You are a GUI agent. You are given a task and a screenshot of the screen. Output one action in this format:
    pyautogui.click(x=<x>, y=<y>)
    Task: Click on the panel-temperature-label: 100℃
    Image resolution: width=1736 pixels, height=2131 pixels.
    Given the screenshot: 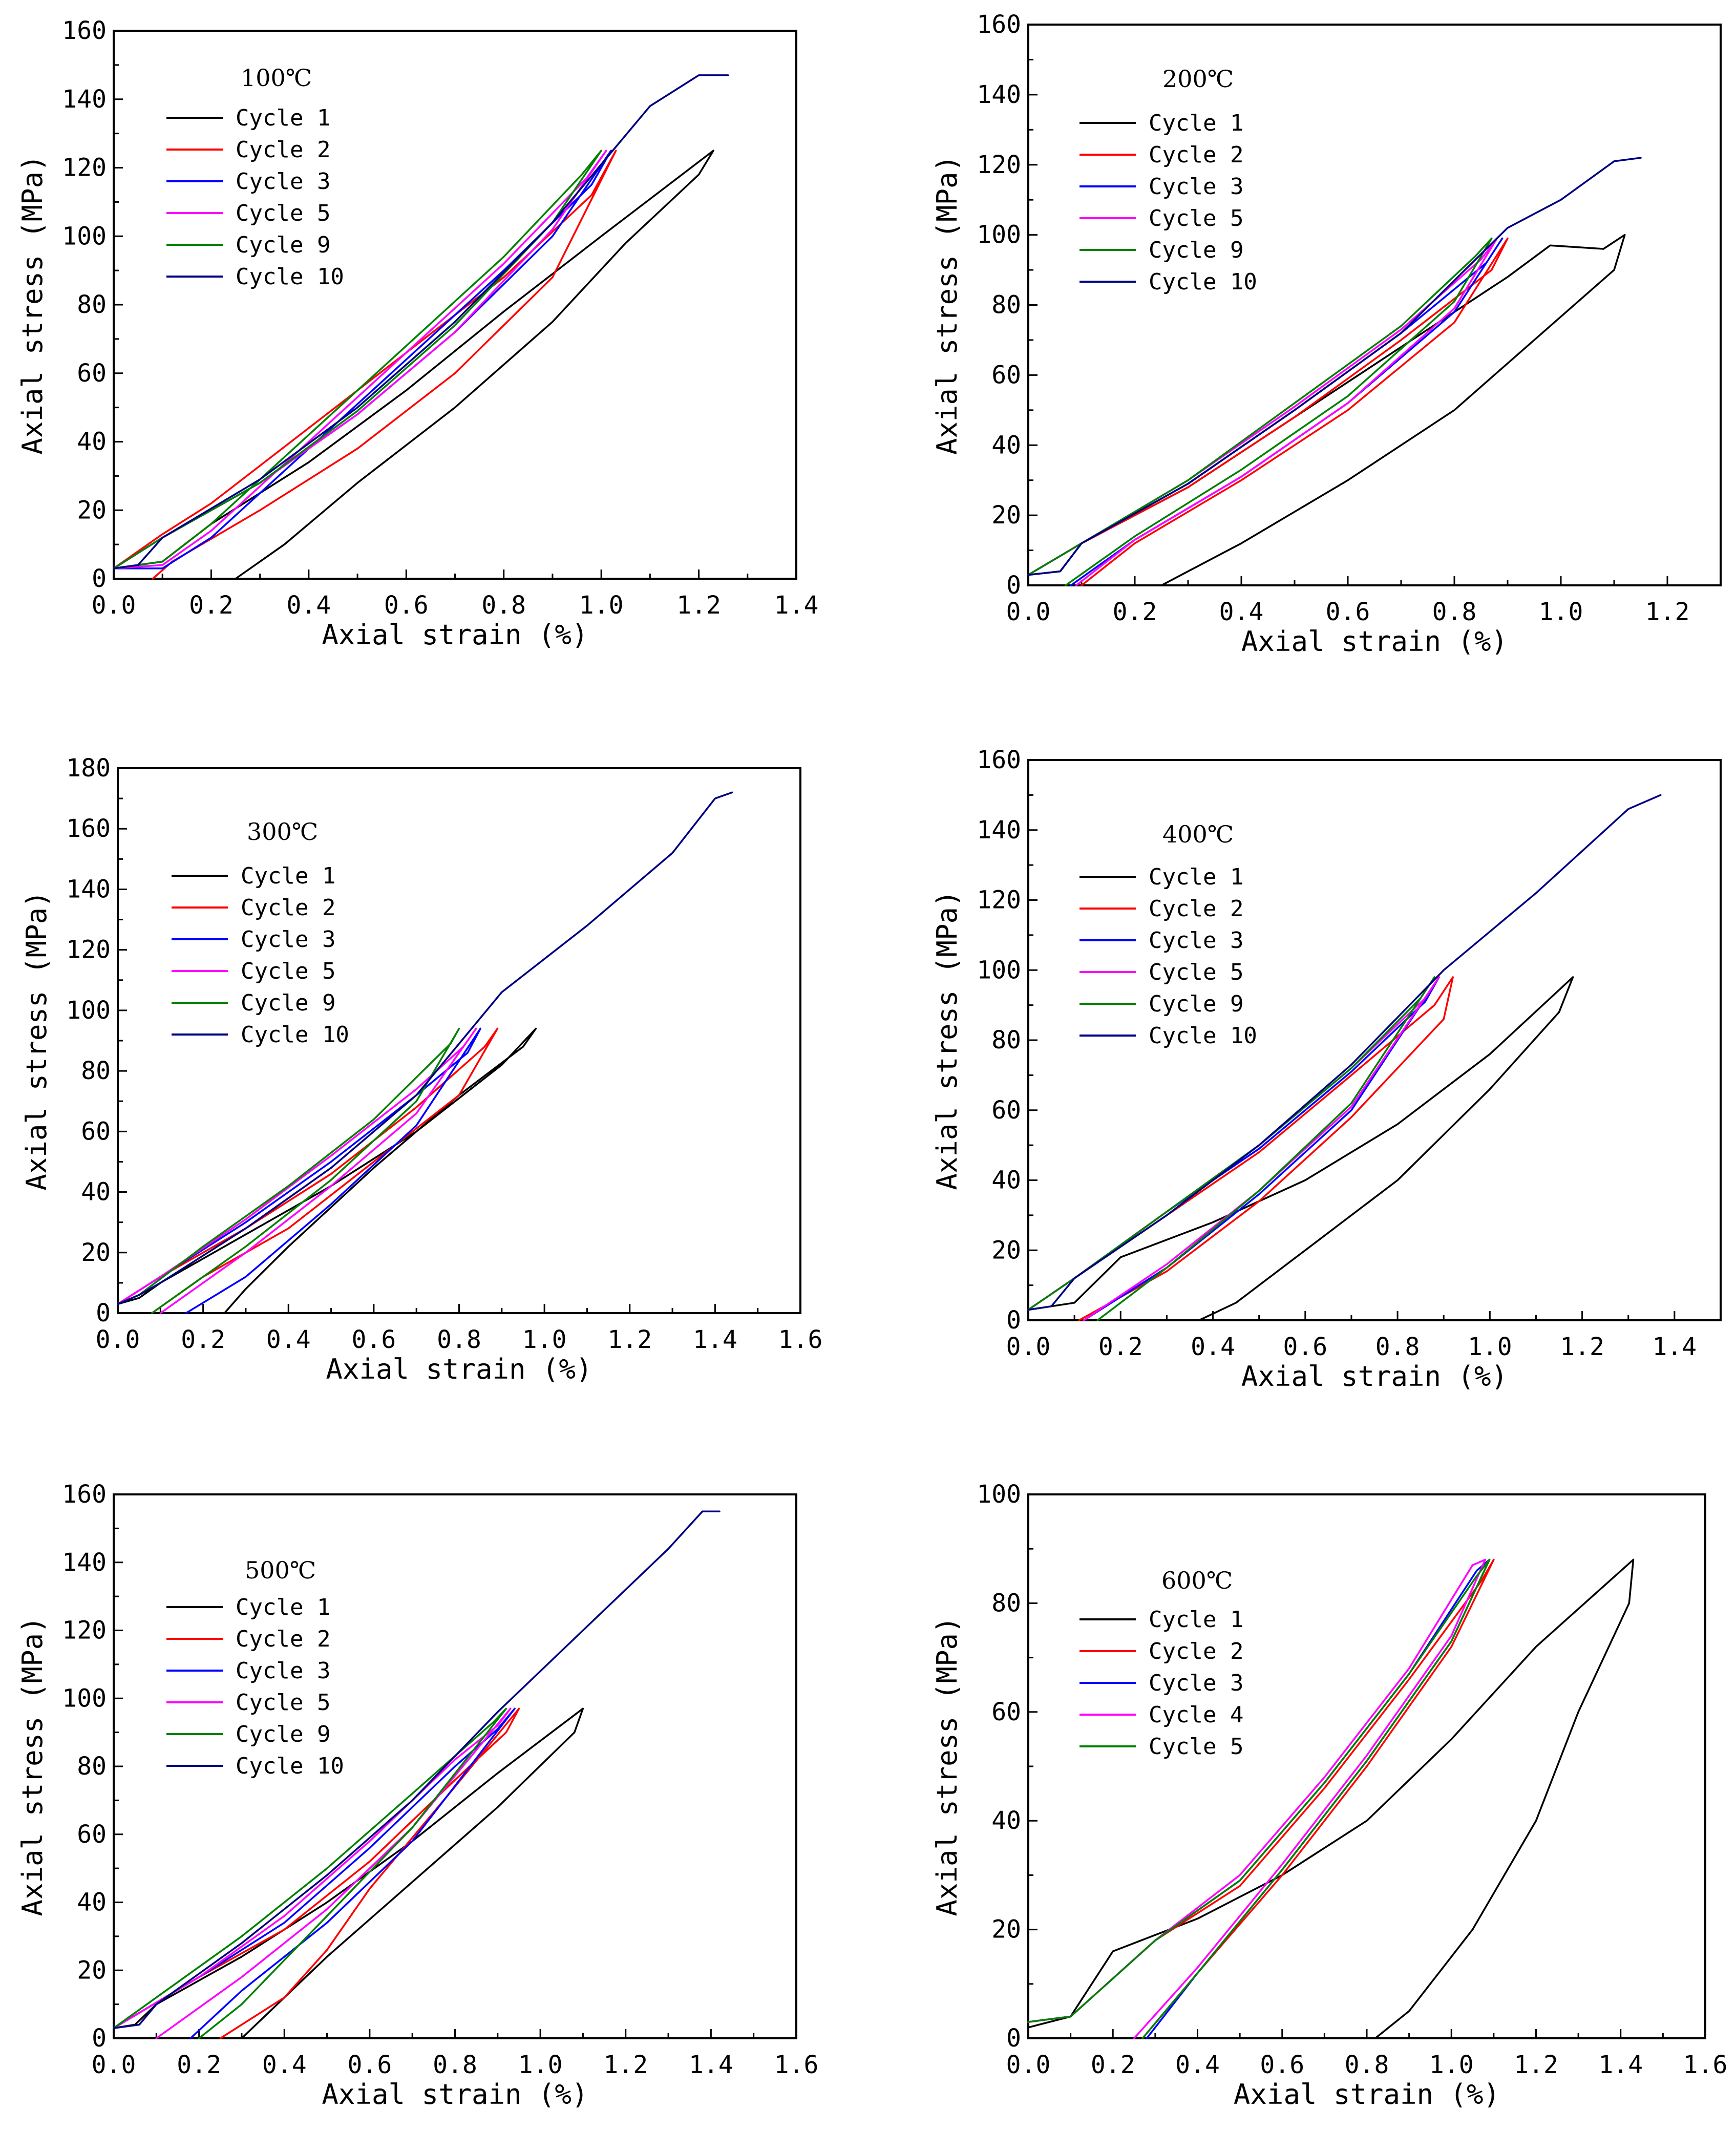 What is the action you would take?
    pyautogui.click(x=277, y=78)
    